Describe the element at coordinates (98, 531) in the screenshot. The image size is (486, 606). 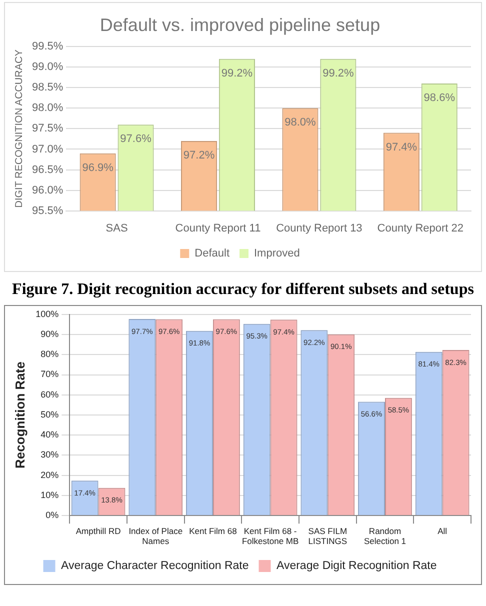
I see `x-tick-label: Ampthill RD` at that location.